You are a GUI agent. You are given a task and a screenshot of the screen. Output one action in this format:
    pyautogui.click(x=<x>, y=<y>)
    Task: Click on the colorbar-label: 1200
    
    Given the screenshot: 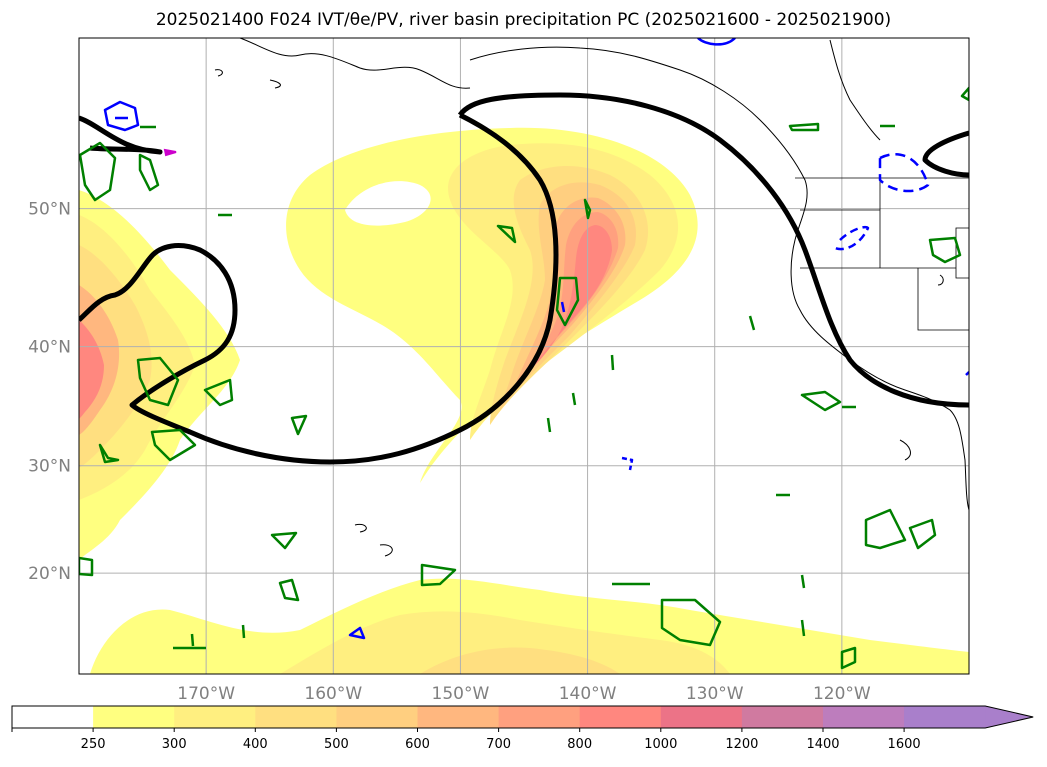 What is the action you would take?
    pyautogui.click(x=741, y=744)
    